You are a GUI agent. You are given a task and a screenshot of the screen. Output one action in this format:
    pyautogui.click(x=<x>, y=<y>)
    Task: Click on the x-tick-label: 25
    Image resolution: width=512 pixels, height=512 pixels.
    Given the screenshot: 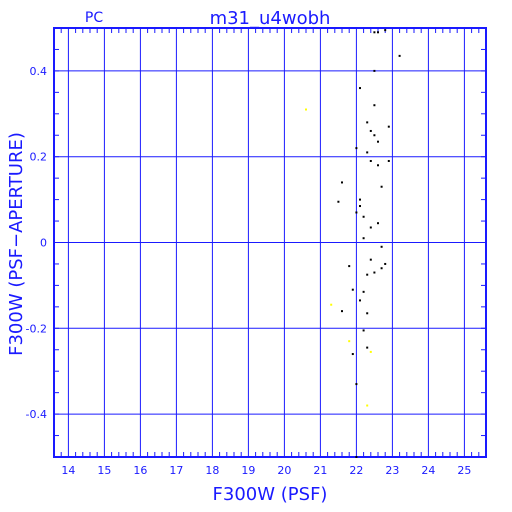 What is the action you would take?
    pyautogui.click(x=464, y=470)
    